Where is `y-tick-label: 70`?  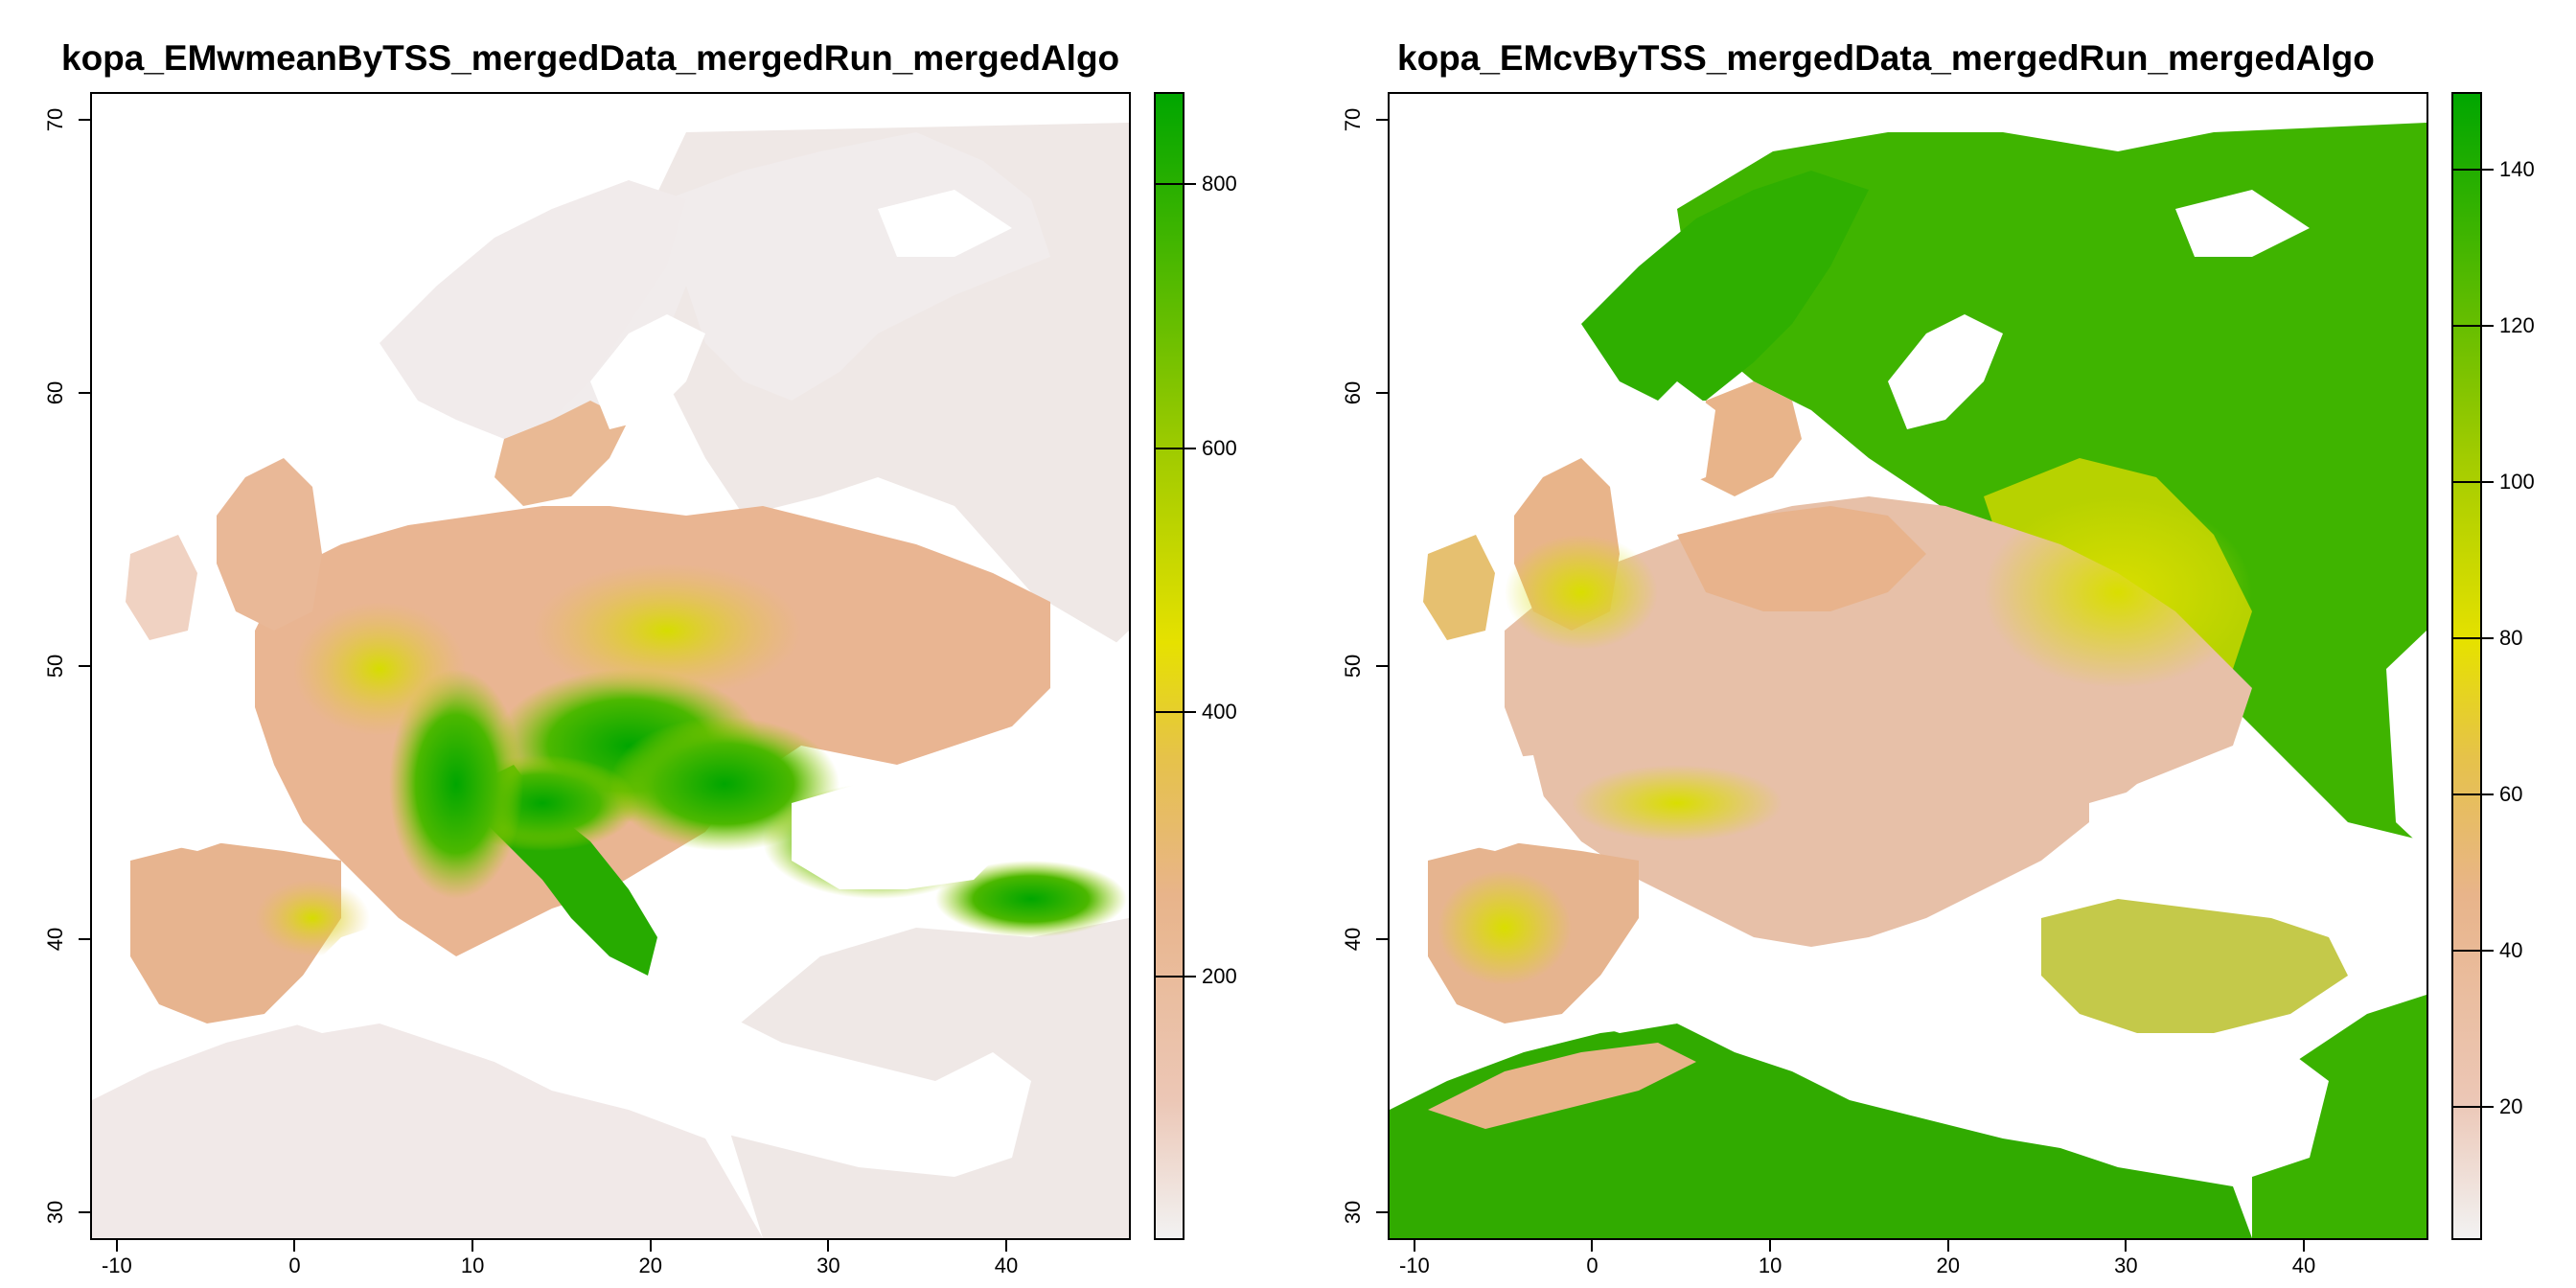
y-tick-label: 70 is located at coordinates (55, 119).